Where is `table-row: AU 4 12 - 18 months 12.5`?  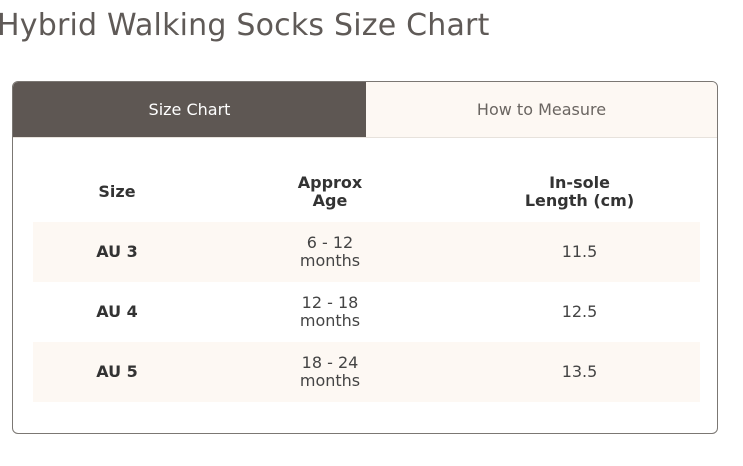 table-row: AU 4 12 - 18 months 12.5 is located at coordinates (366, 312).